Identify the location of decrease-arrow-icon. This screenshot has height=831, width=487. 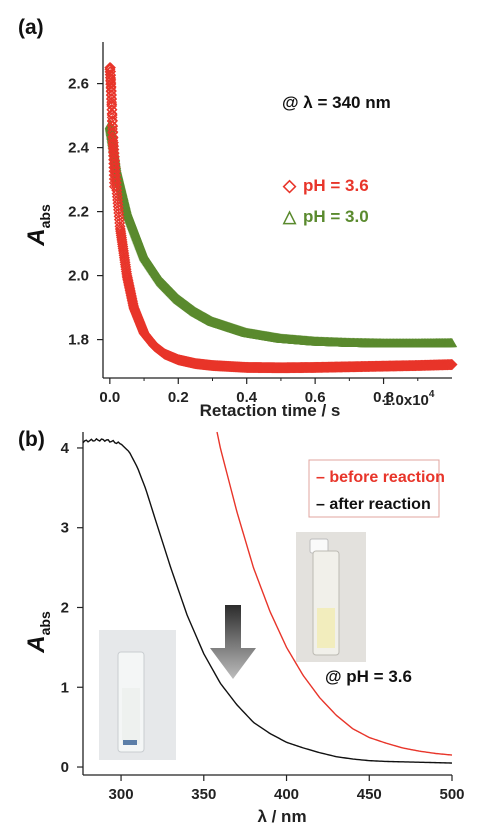
(233, 642).